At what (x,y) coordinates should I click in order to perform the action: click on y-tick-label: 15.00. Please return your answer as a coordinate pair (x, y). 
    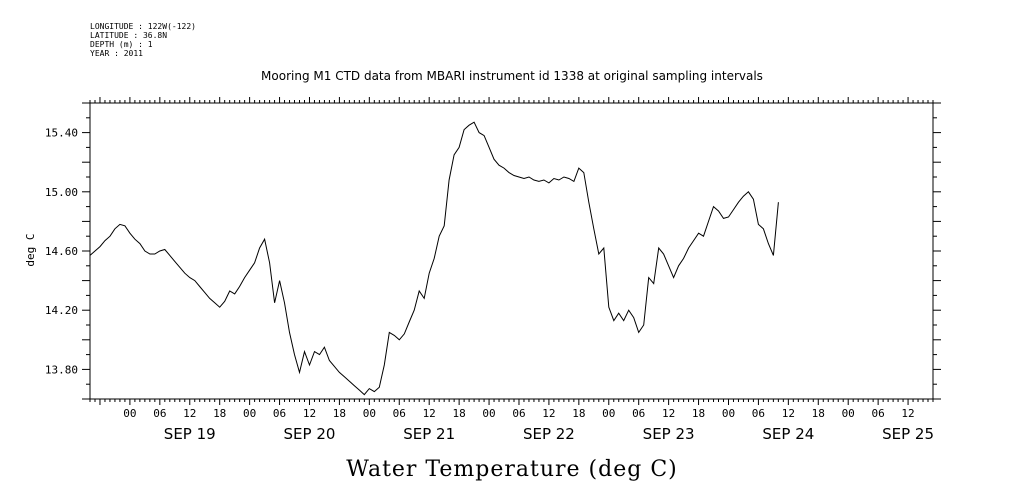
    Looking at the image, I should click on (61, 192).